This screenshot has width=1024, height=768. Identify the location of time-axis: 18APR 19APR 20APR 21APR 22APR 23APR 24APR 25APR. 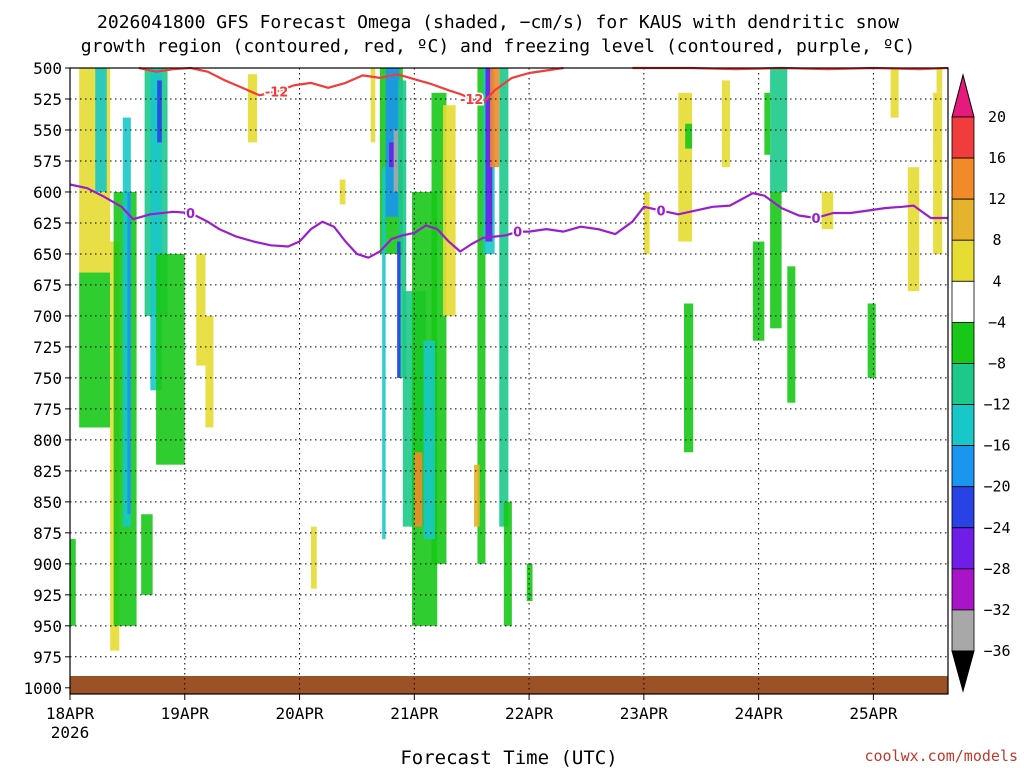
(472, 708).